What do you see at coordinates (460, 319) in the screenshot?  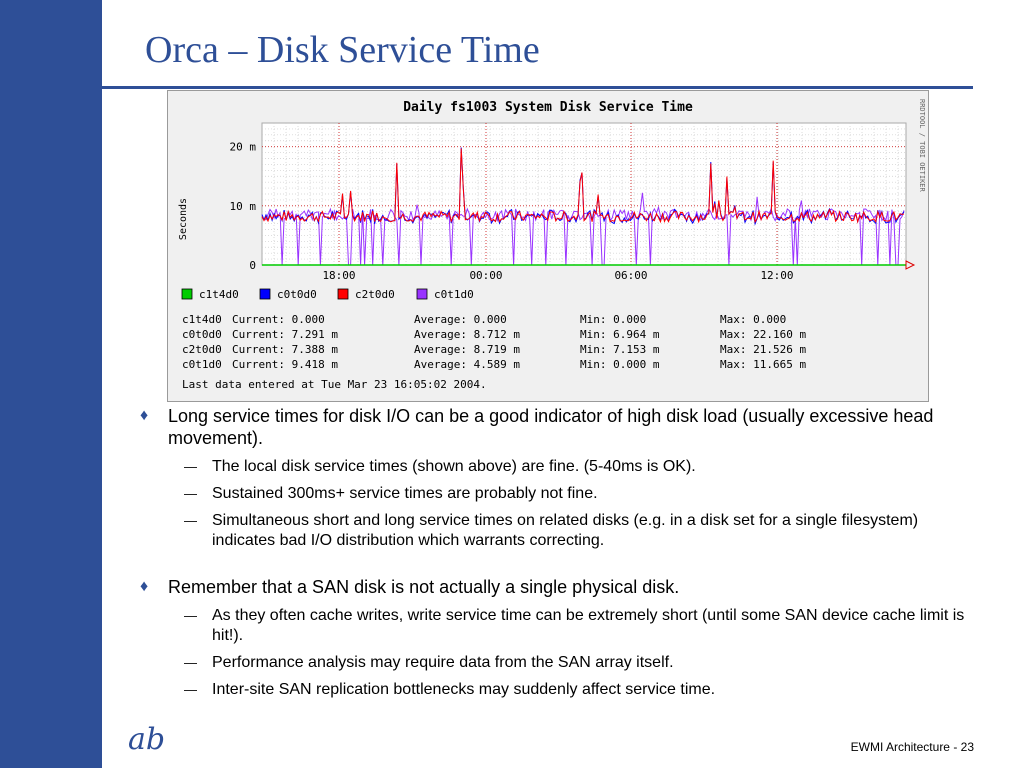 I see `stats-average: Average: 0.000` at bounding box center [460, 319].